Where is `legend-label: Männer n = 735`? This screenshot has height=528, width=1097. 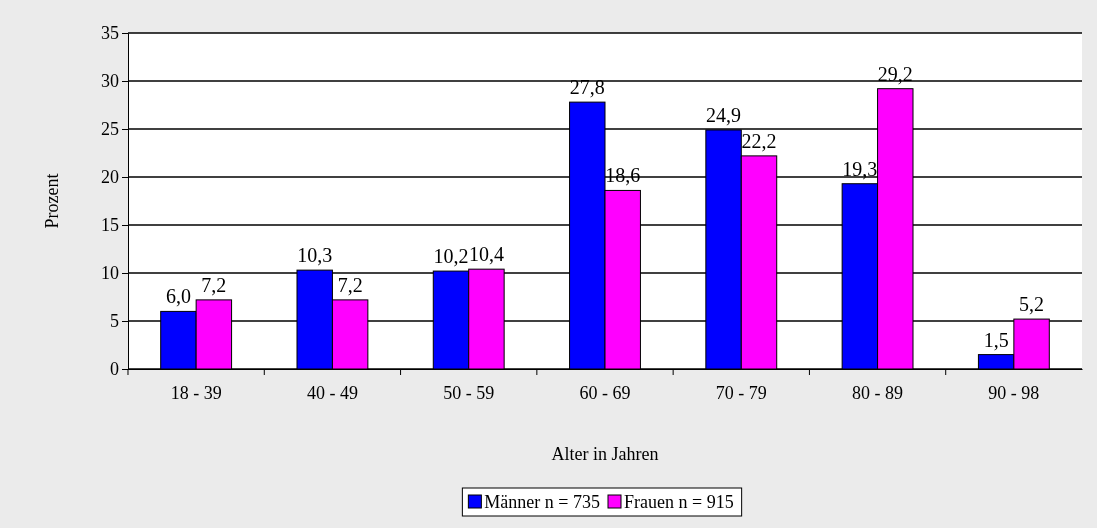
legend-label: Männer n = 735 is located at coordinates (542, 502).